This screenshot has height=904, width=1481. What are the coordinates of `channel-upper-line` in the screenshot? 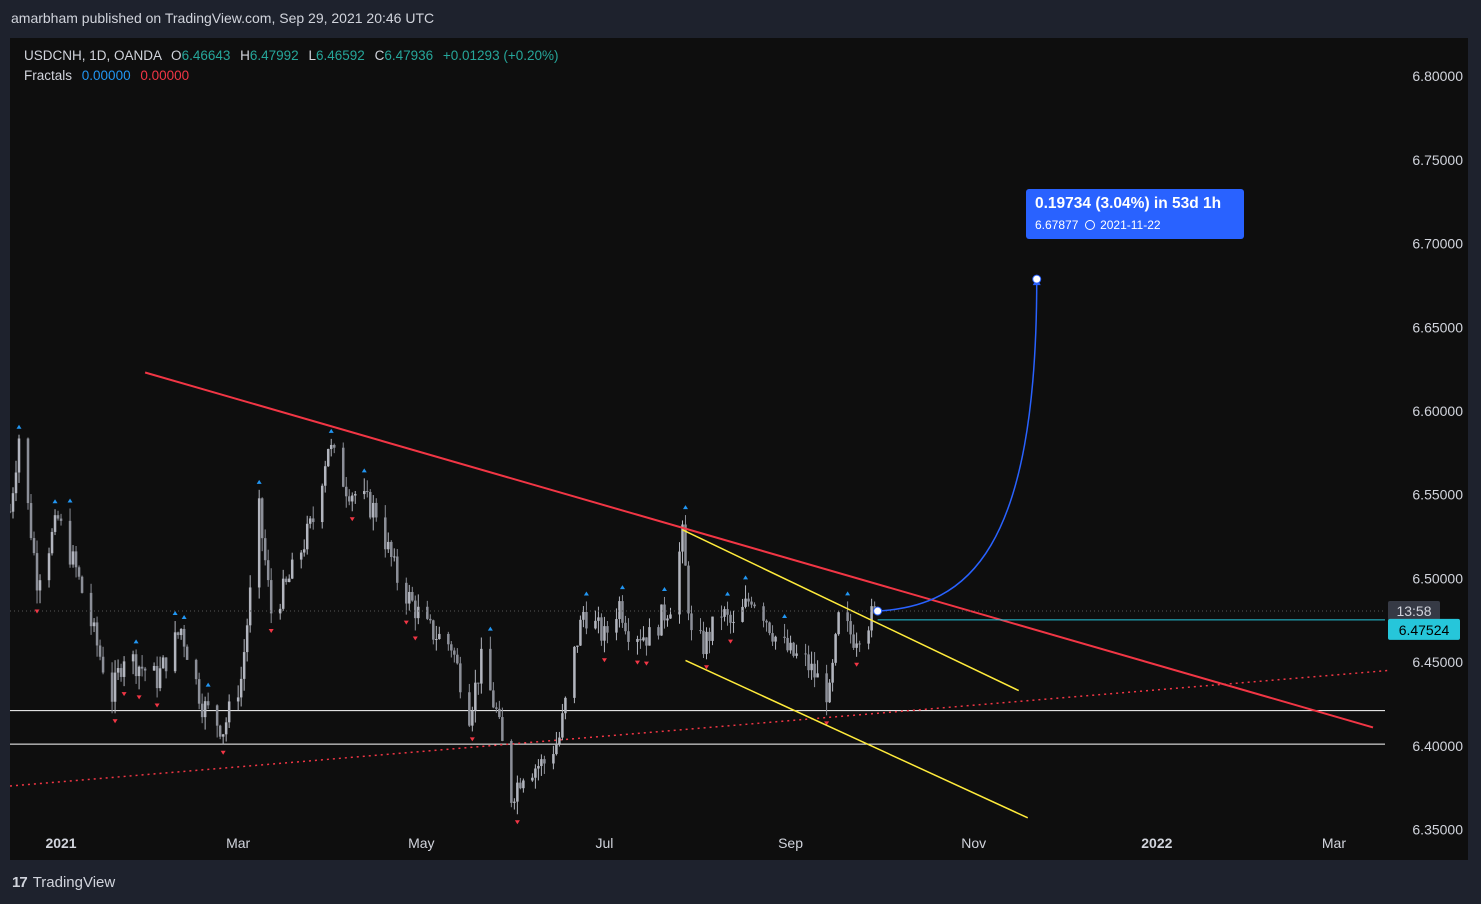 It's located at (851, 610).